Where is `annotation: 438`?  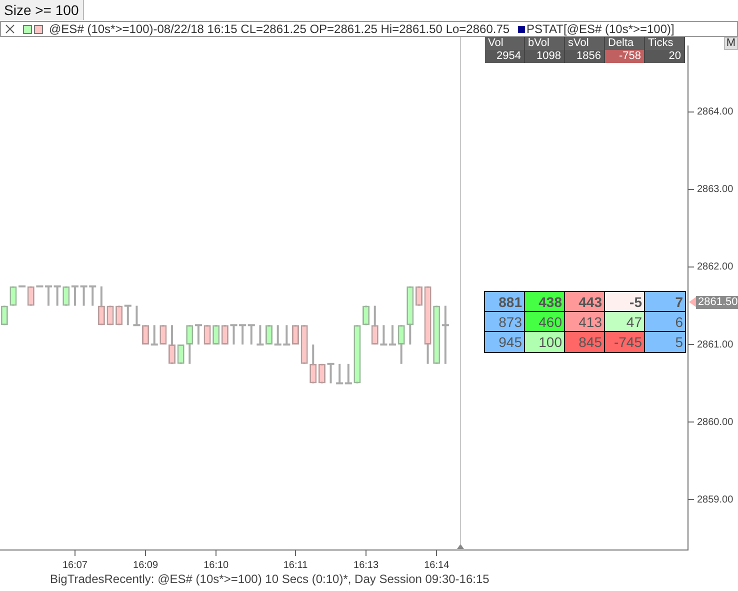
annotation: 438 is located at coordinates (545, 302).